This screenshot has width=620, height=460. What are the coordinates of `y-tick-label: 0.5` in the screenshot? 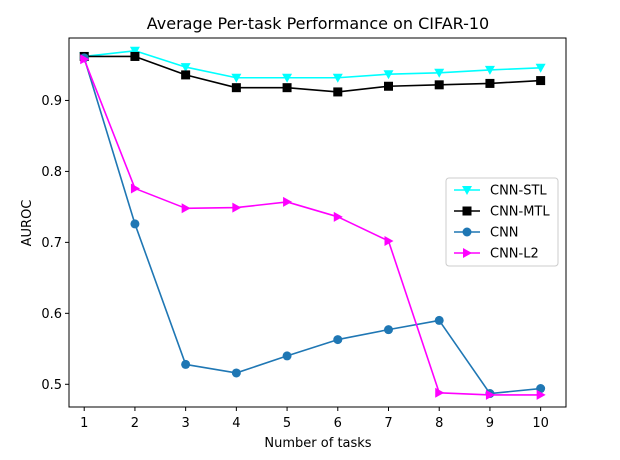 It's located at (51, 385).